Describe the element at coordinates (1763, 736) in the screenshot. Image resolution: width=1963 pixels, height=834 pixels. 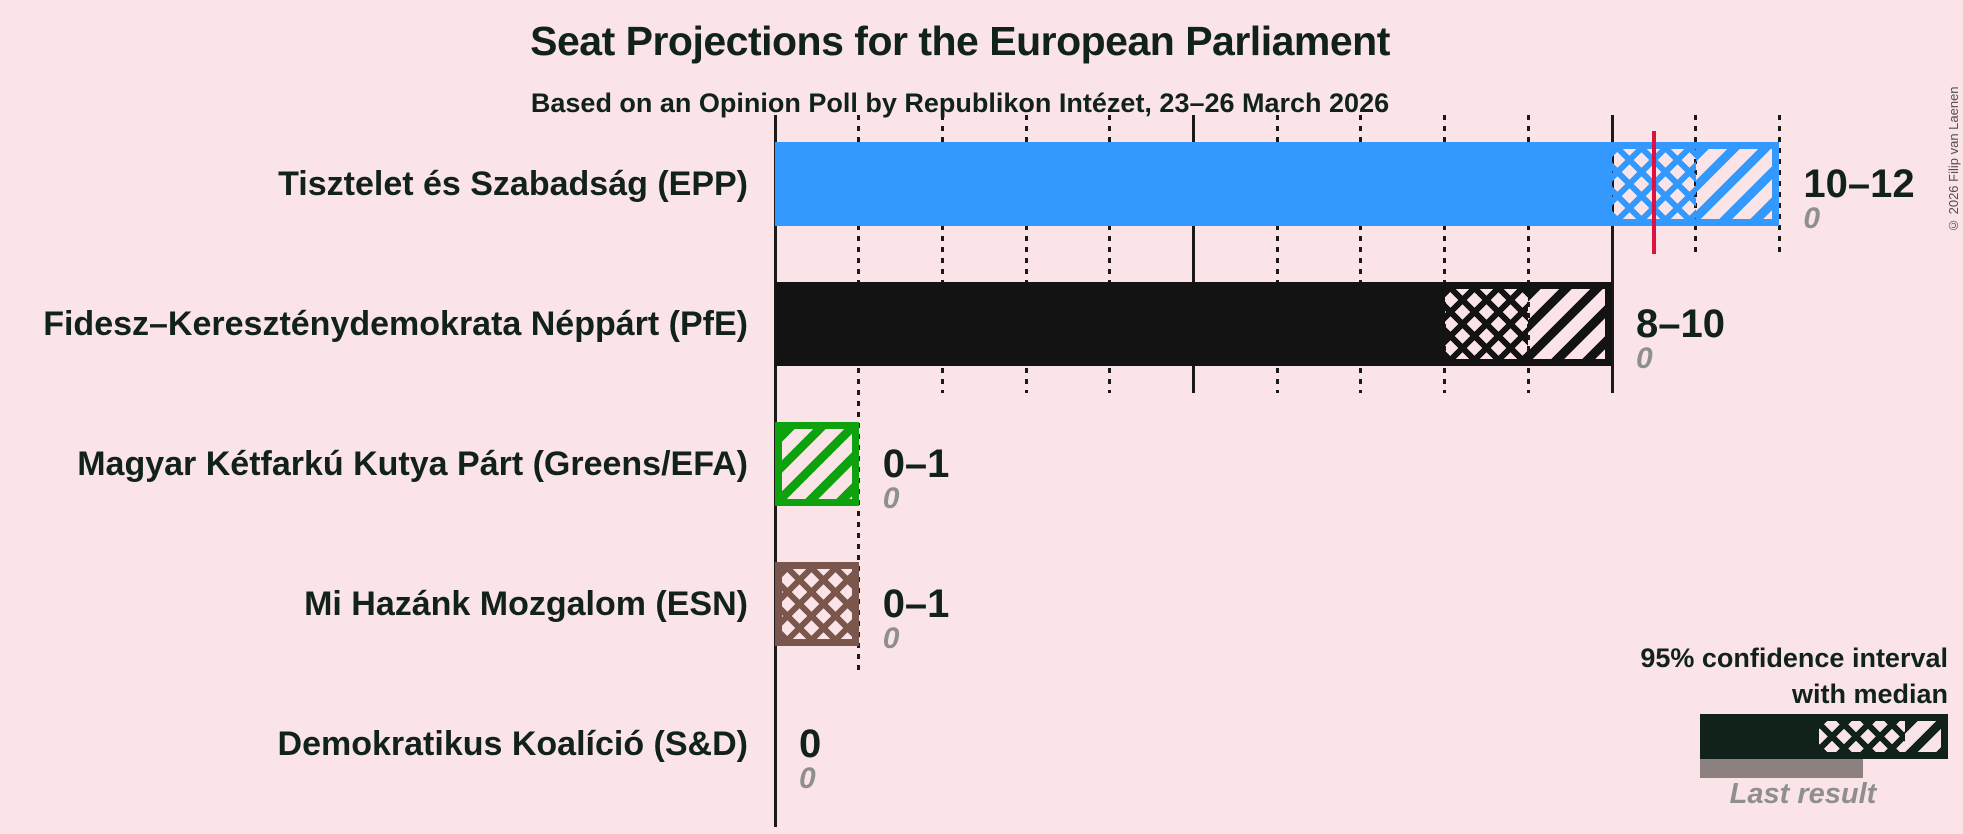
I see `legend-segment-solid` at that location.